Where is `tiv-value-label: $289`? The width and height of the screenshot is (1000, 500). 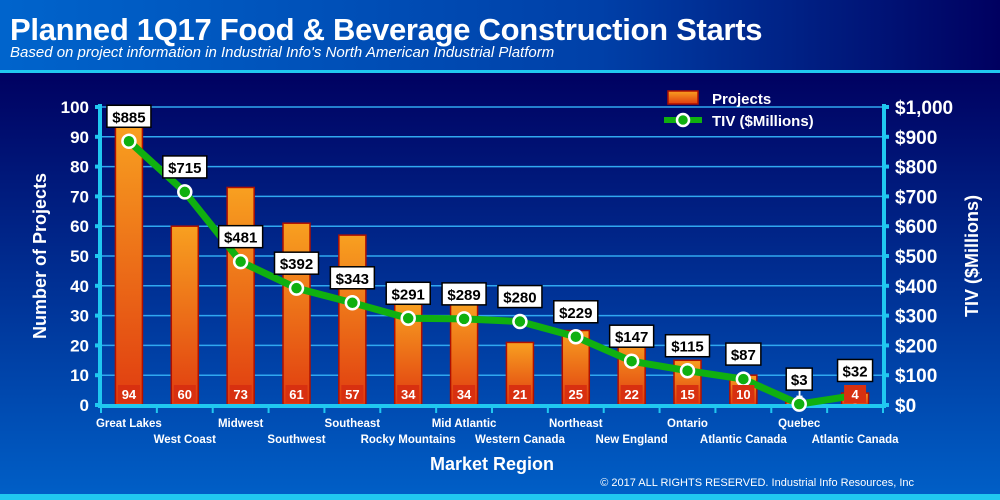
tiv-value-label: $289 is located at coordinates (463, 295).